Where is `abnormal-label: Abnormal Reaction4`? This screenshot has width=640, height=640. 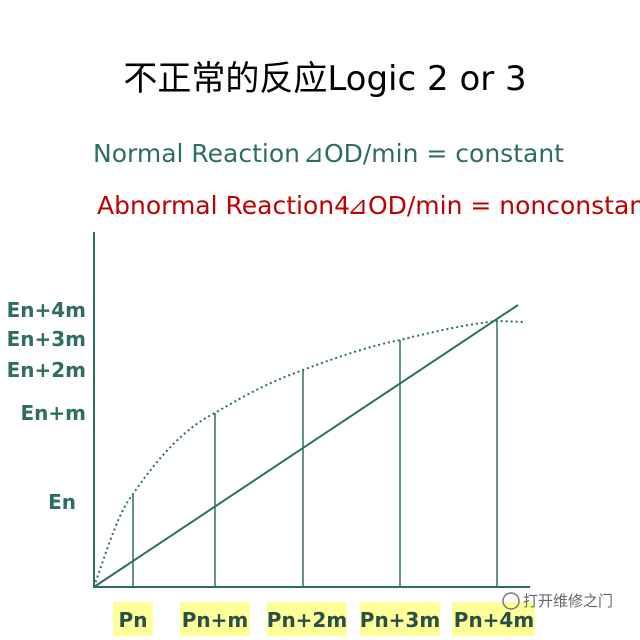 abnormal-label: Abnormal Reaction4 is located at coordinates (223, 205).